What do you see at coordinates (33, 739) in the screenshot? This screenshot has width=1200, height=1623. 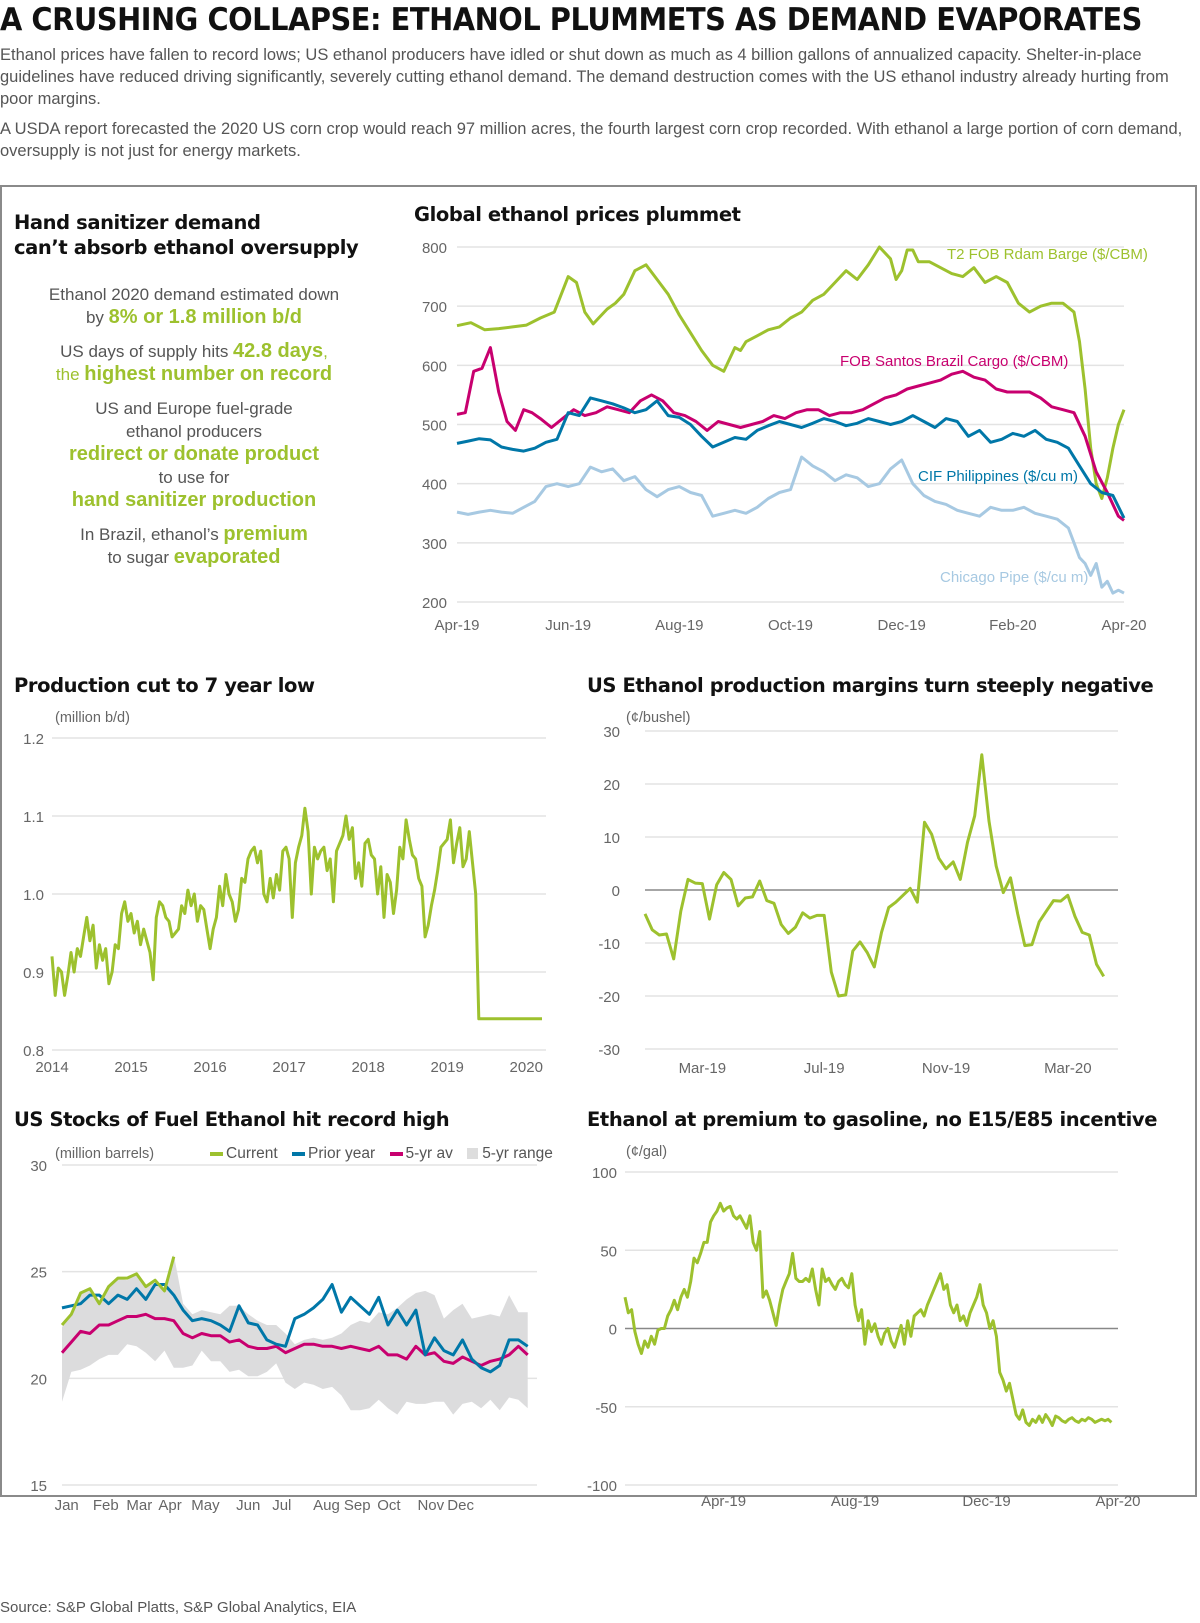 I see `production-ytick-label: 1.2` at bounding box center [33, 739].